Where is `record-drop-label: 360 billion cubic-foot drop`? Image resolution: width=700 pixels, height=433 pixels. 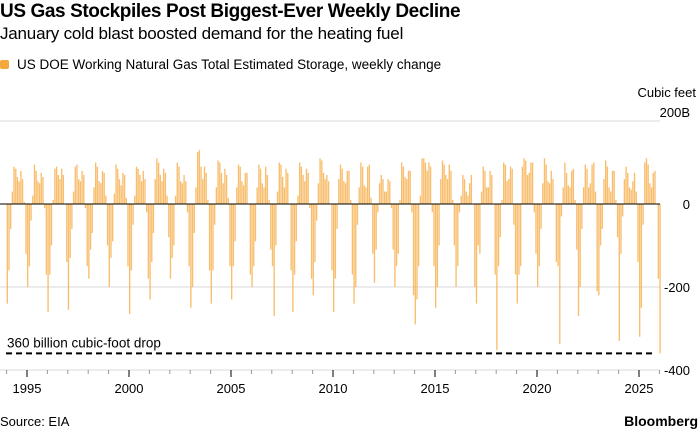
record-drop-label: 360 billion cubic-foot drop is located at coordinates (84, 342).